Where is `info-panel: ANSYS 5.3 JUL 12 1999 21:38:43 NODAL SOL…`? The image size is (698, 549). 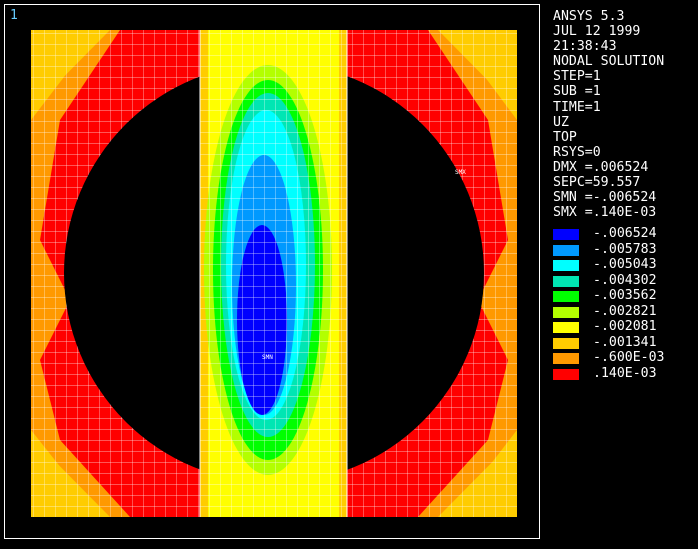 info-panel: ANSYS 5.3 JUL 12 1999 21:38:43 NODAL SOL… is located at coordinates (608, 114).